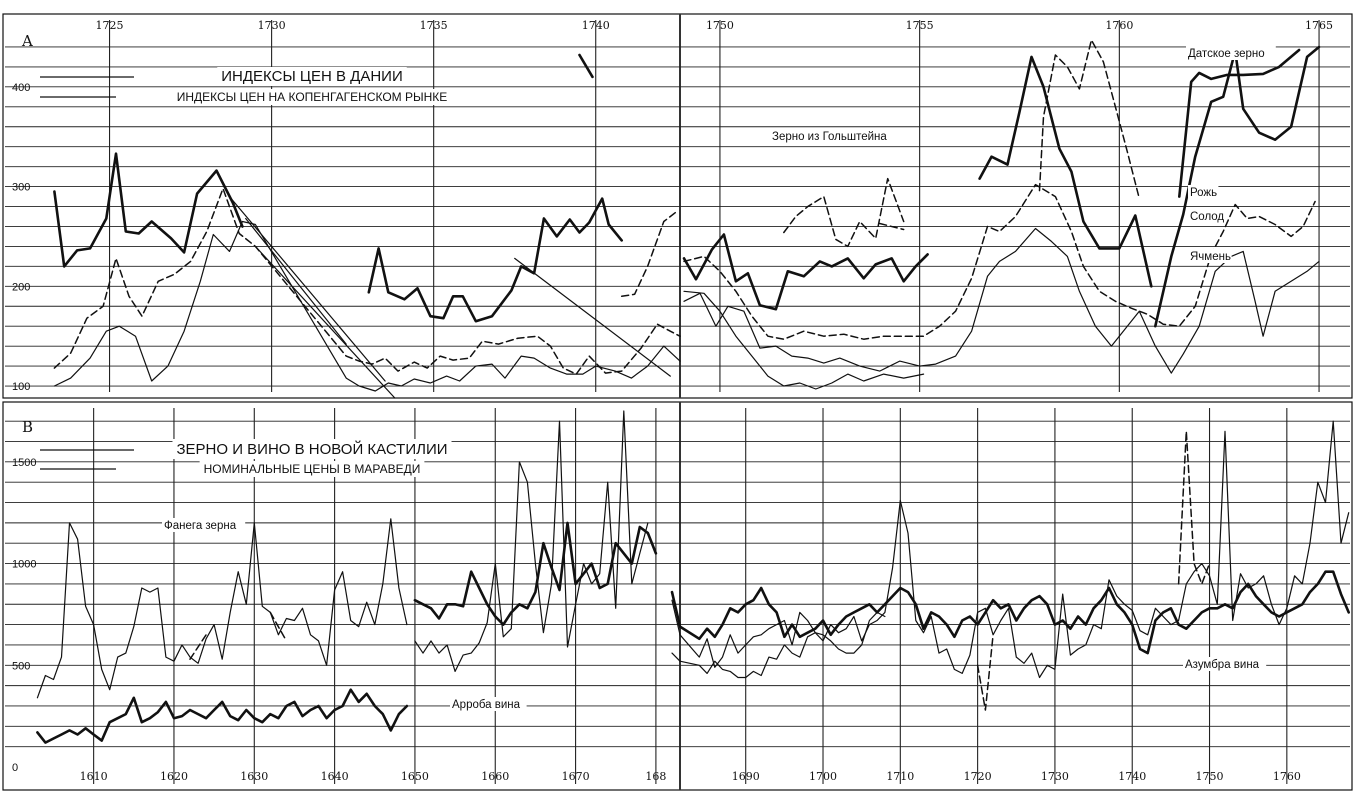 Image resolution: width=1355 pixels, height=793 pixels. I want to click on x-tick-label: 1710, so click(900, 776).